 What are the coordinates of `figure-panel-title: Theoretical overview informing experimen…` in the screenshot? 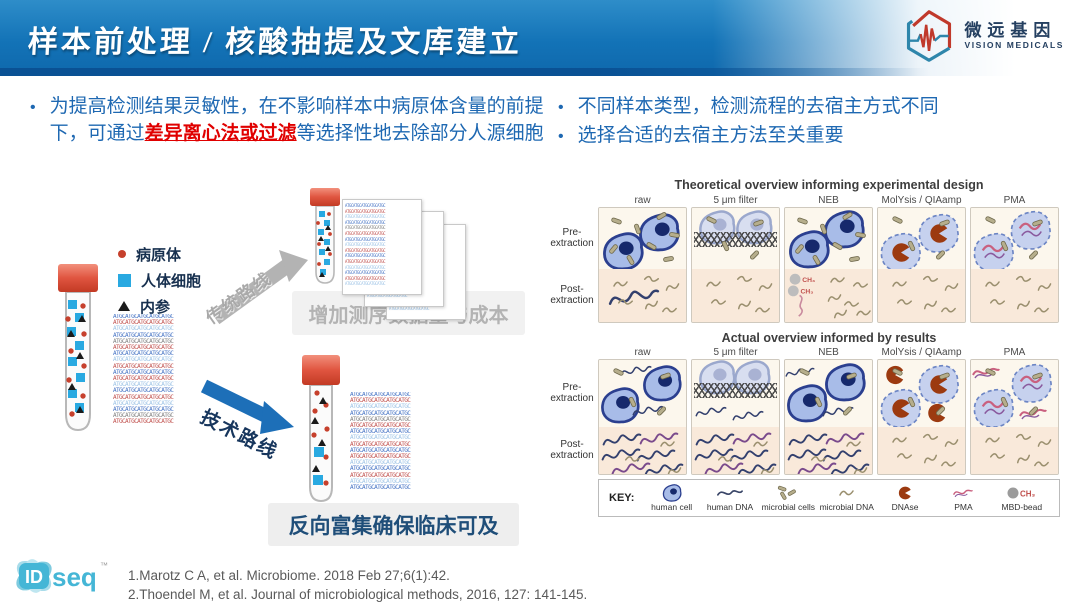 It's located at (829, 185).